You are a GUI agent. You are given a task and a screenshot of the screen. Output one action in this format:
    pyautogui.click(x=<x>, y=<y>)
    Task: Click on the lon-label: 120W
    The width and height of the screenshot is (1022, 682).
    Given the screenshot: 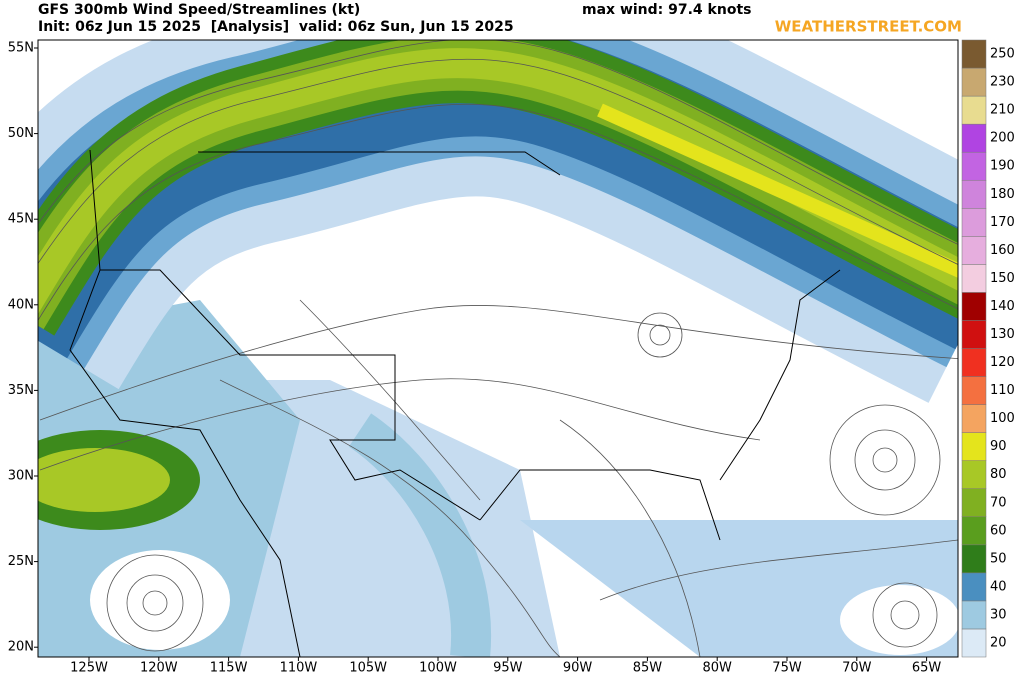 What is the action you would take?
    pyautogui.click(x=159, y=668)
    